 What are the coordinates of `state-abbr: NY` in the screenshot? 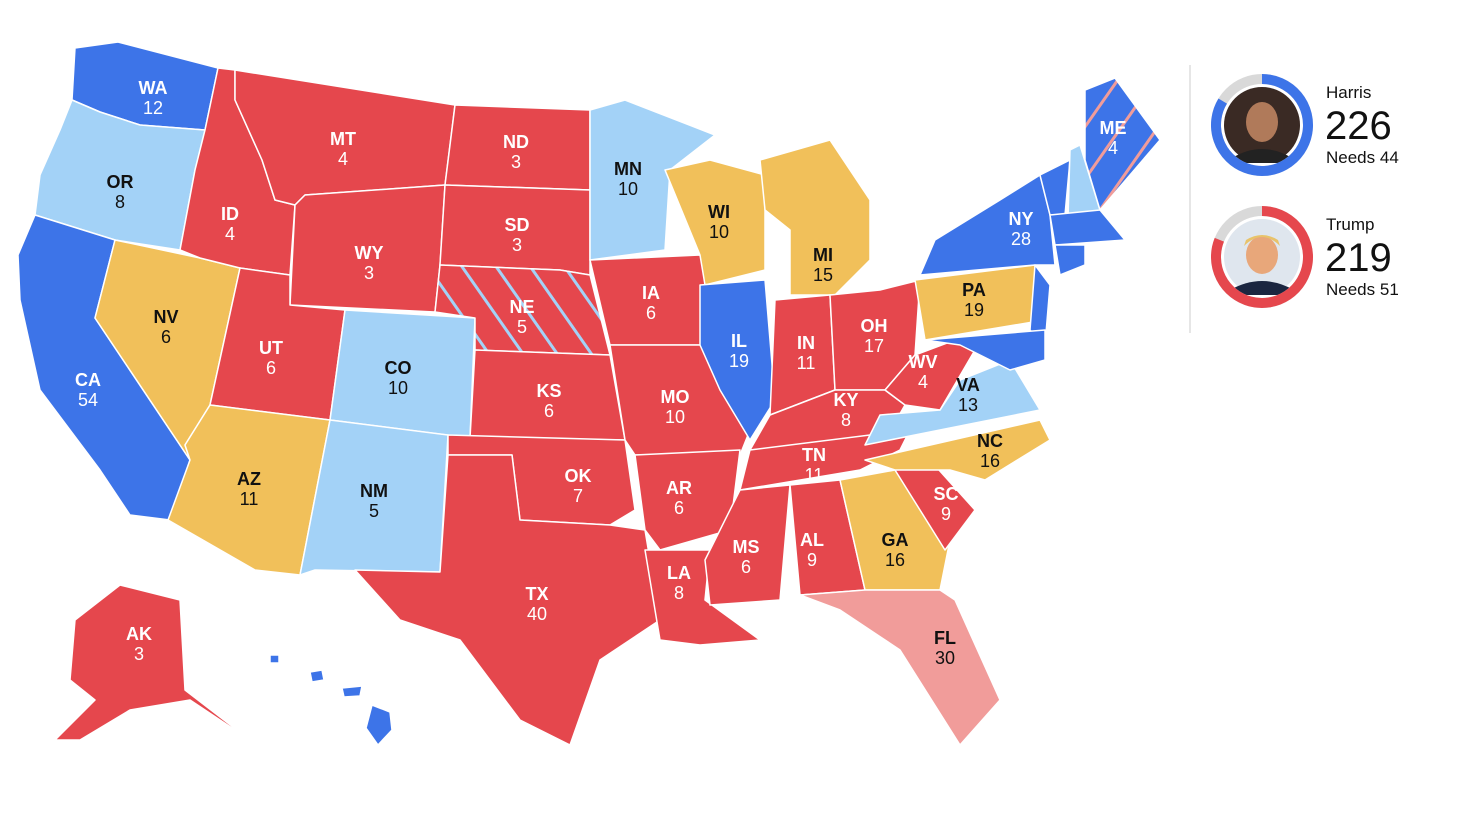 It's located at (1020, 219).